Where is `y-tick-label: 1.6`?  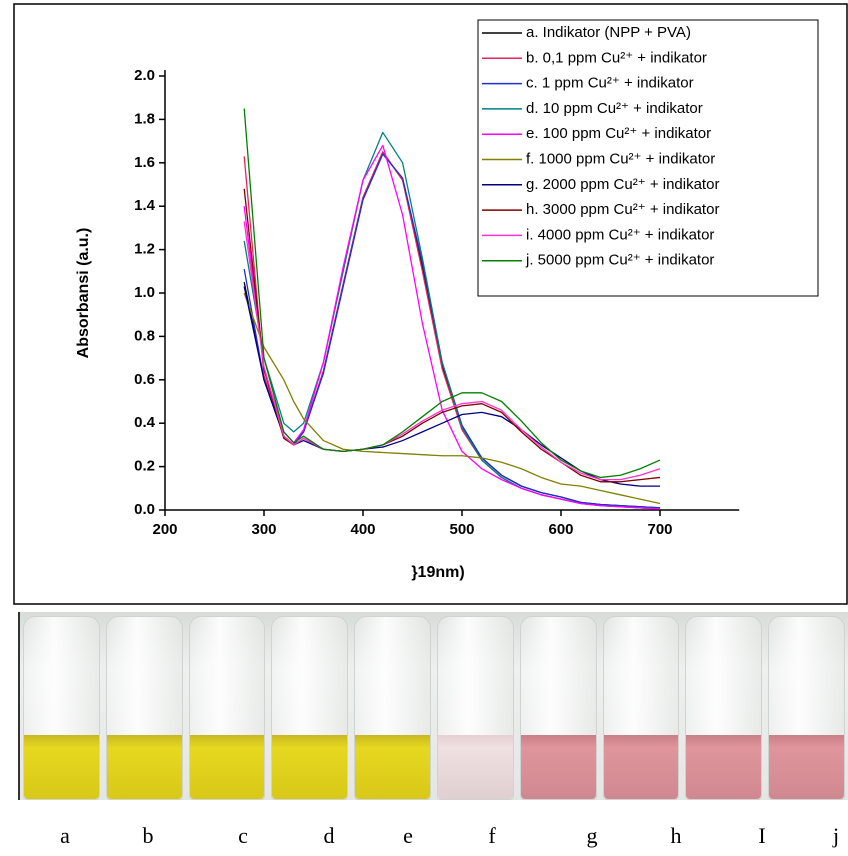 y-tick-label: 1.6 is located at coordinates (144, 162).